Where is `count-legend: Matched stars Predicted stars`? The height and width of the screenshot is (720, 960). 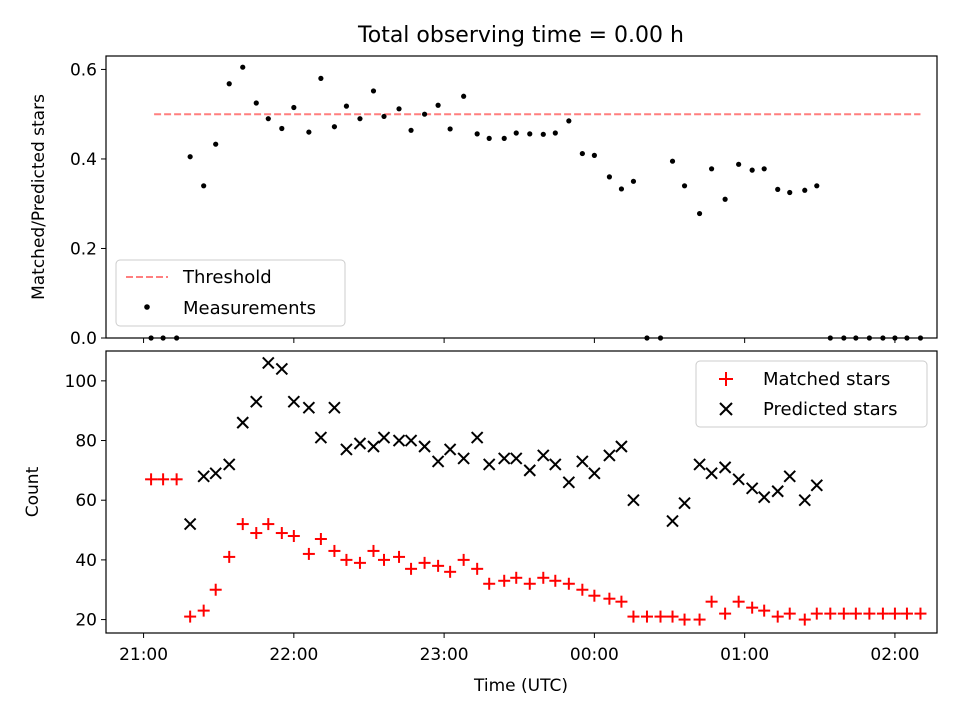
count-legend: Matched stars Predicted stars is located at coordinates (811, 394).